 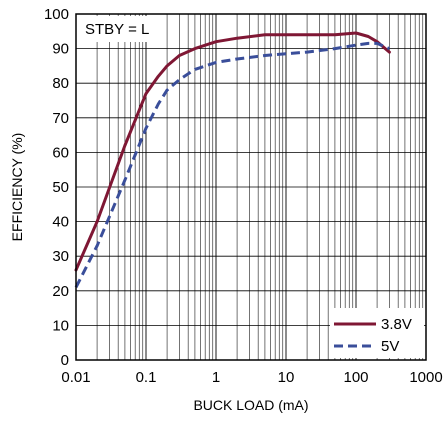 What do you see at coordinates (60, 118) in the screenshot?
I see `y-tick-label: 70` at bounding box center [60, 118].